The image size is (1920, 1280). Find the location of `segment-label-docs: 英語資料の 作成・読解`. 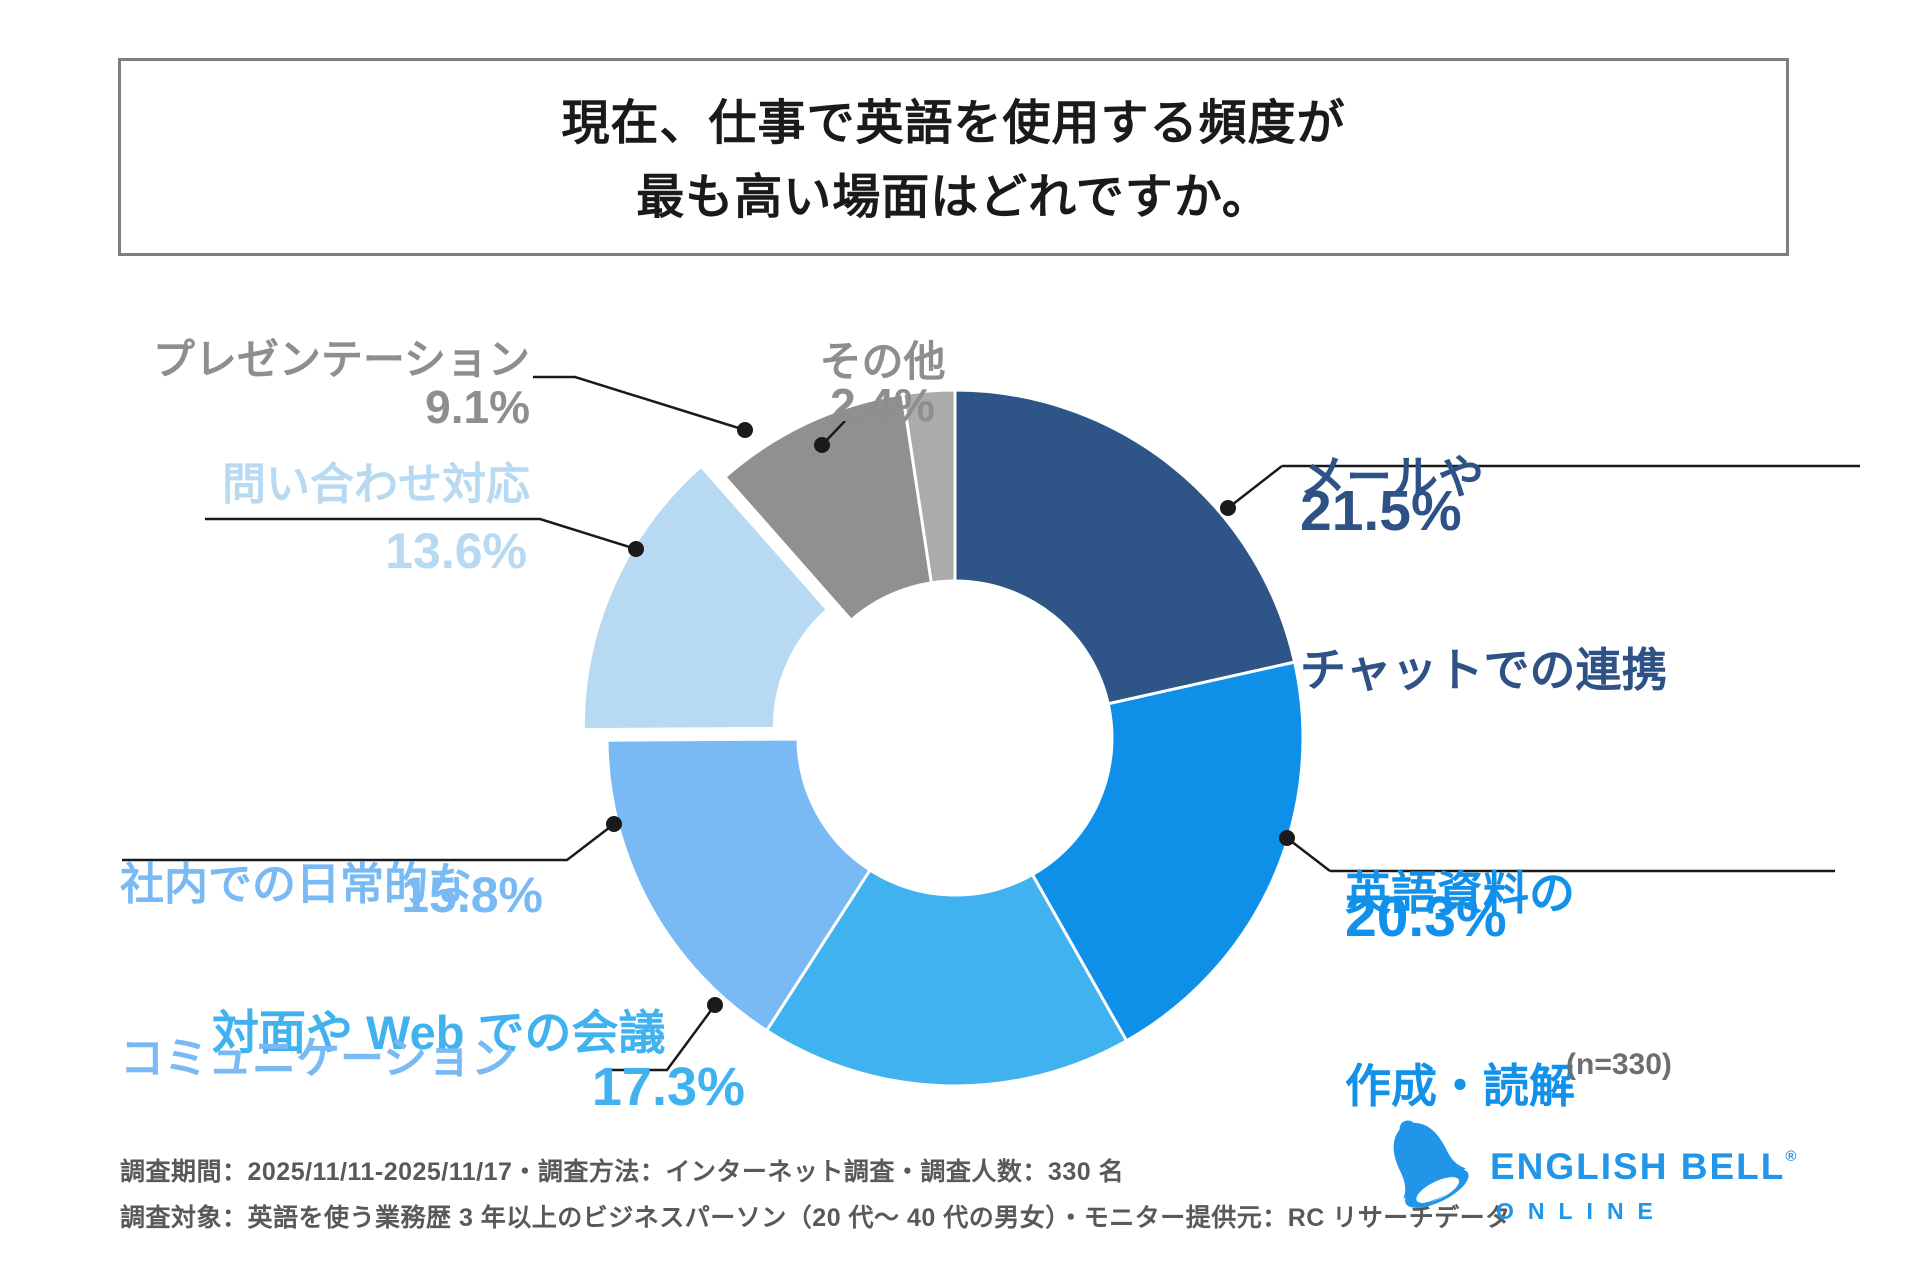

segment-label-docs: 英語資料の 作成・読解 is located at coordinates (1460, 957).